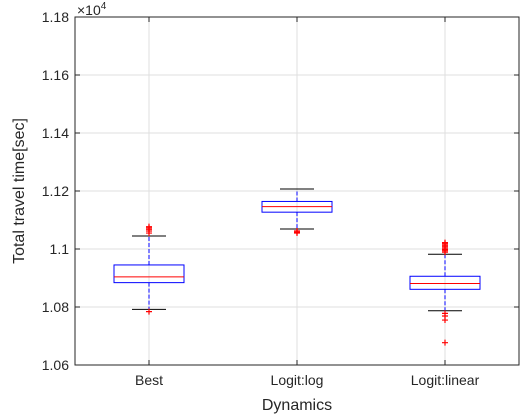  Describe the element at coordinates (55, 17) in the screenshot. I see `y-tick-label: 1.18` at that location.